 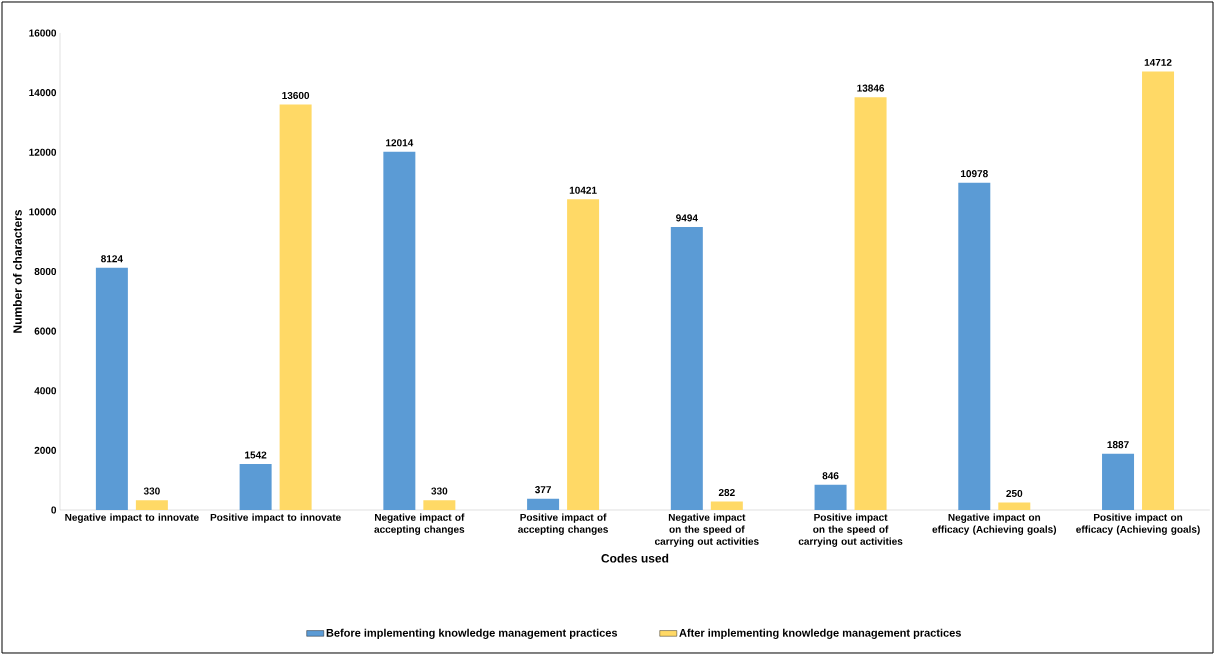 I want to click on data-label: 282, so click(x=726, y=492).